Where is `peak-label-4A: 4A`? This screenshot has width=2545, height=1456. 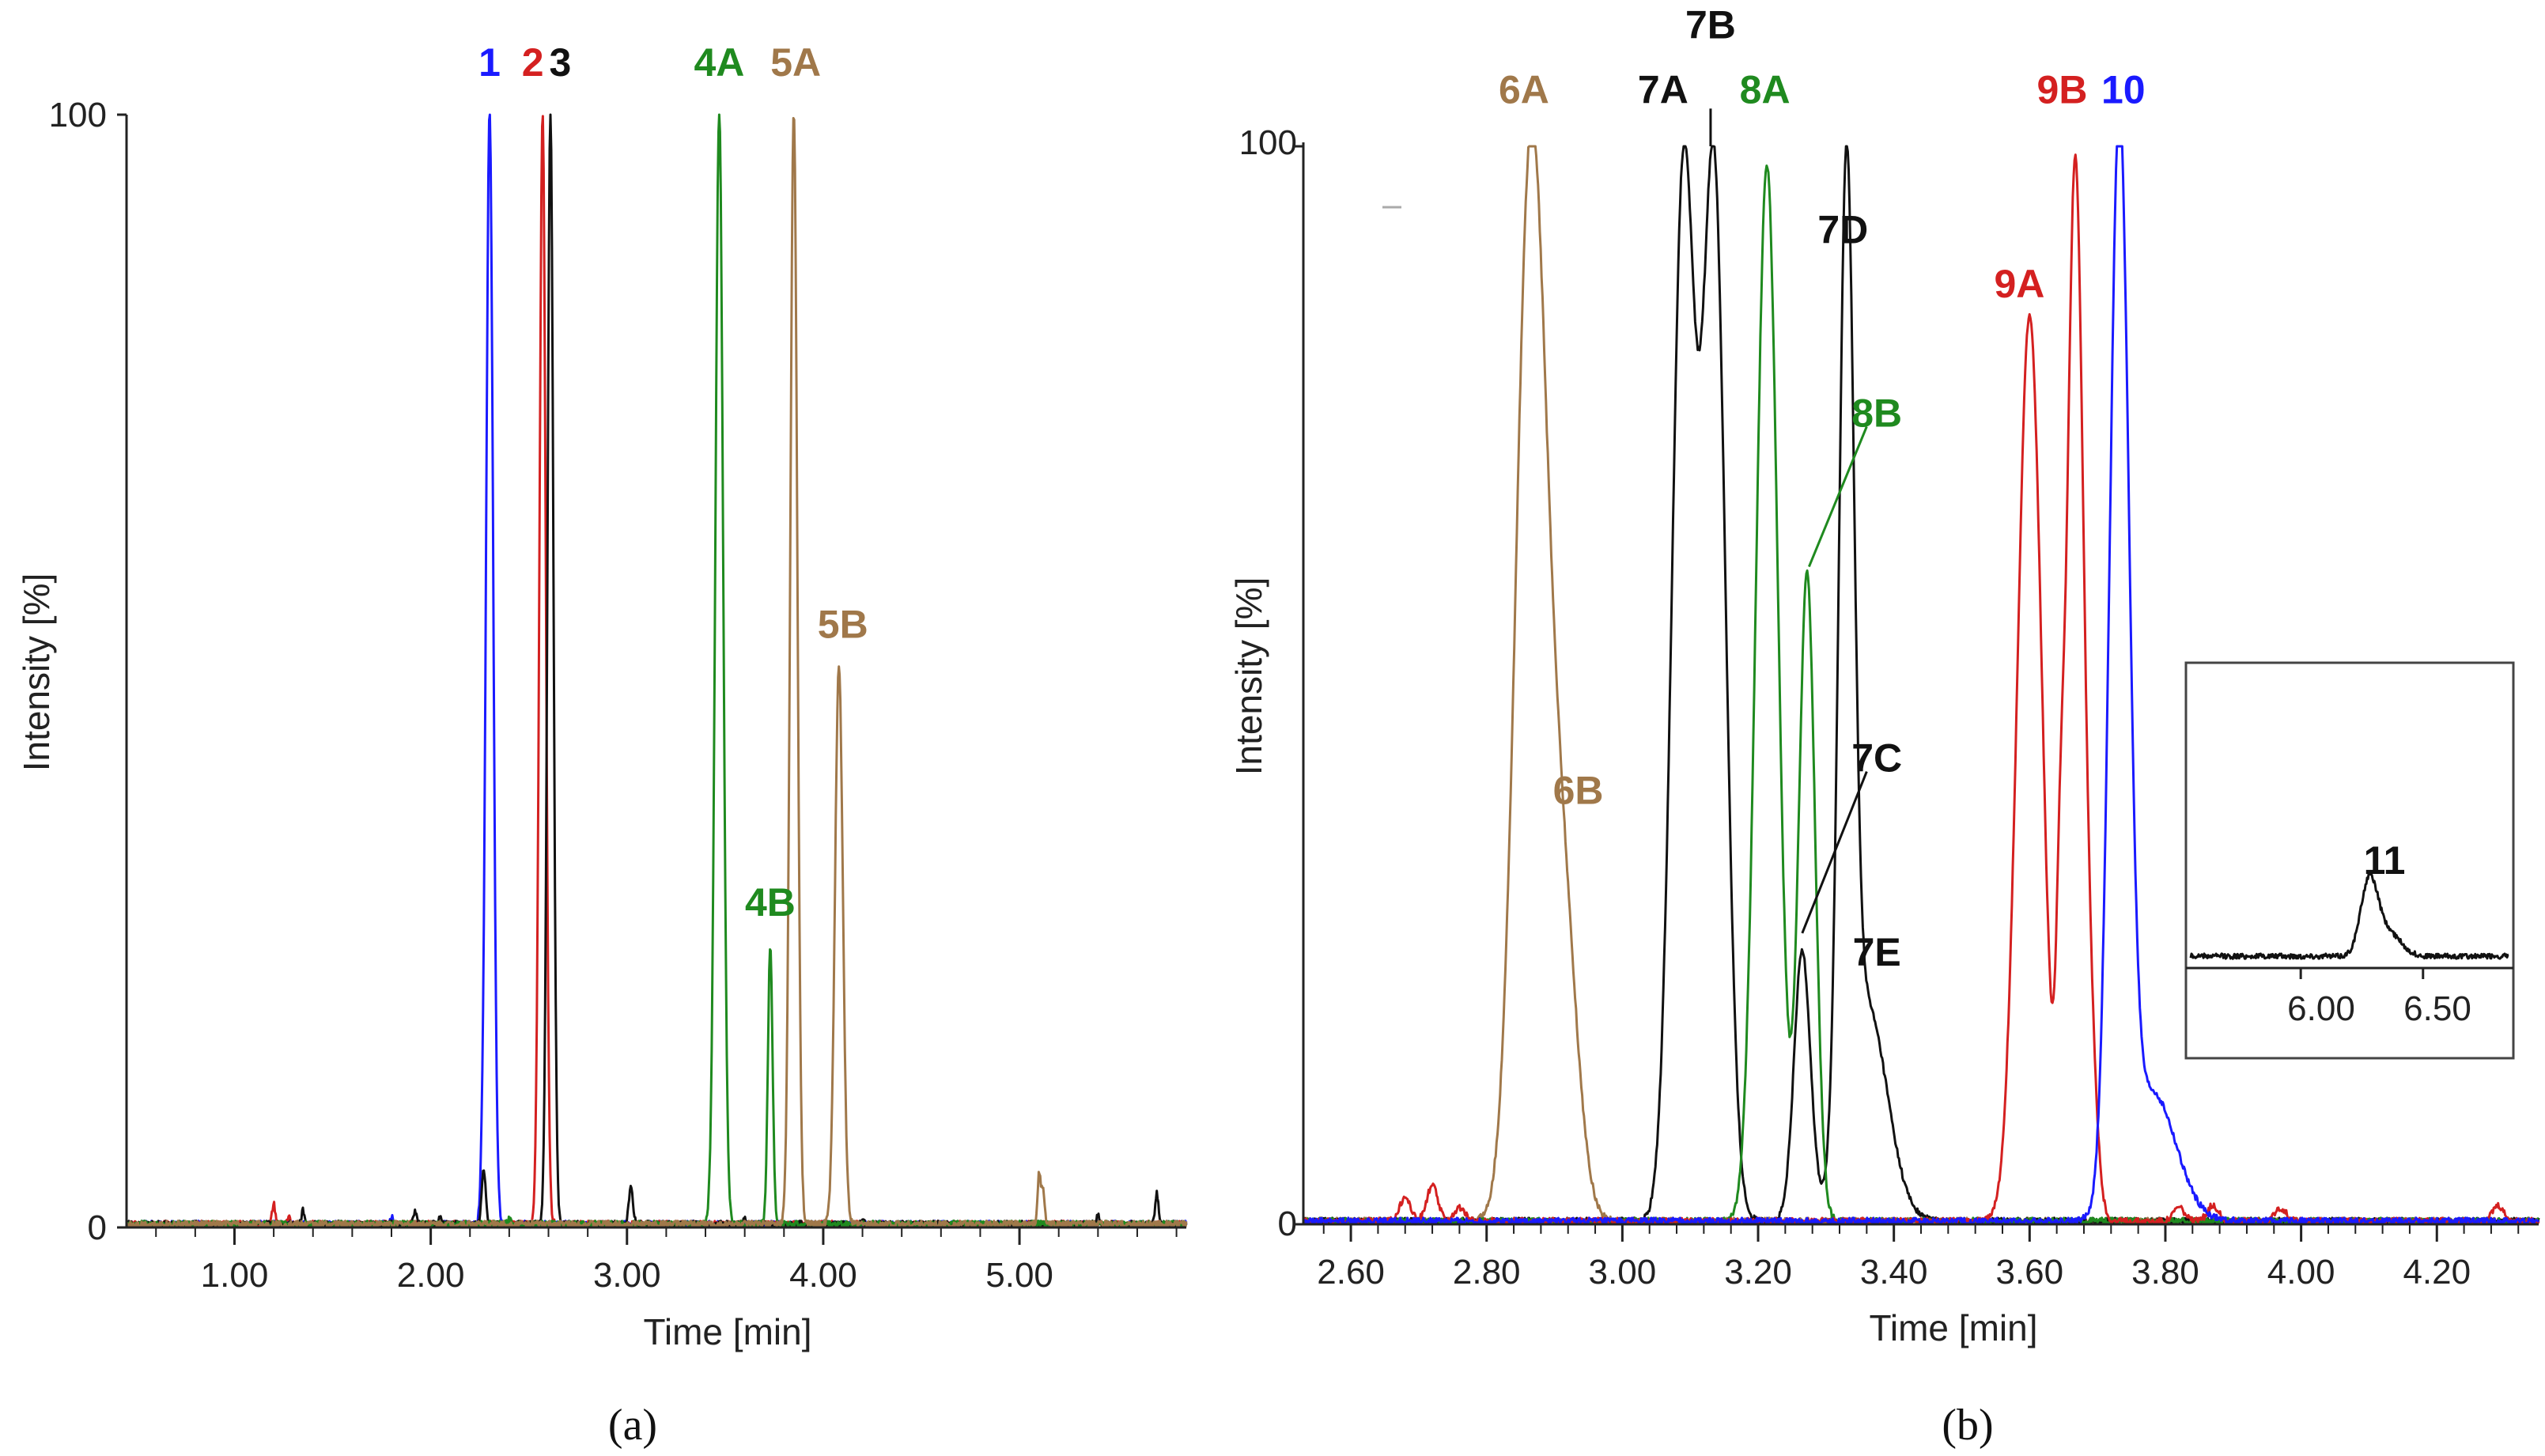
peak-label-4A: 4A is located at coordinates (719, 62).